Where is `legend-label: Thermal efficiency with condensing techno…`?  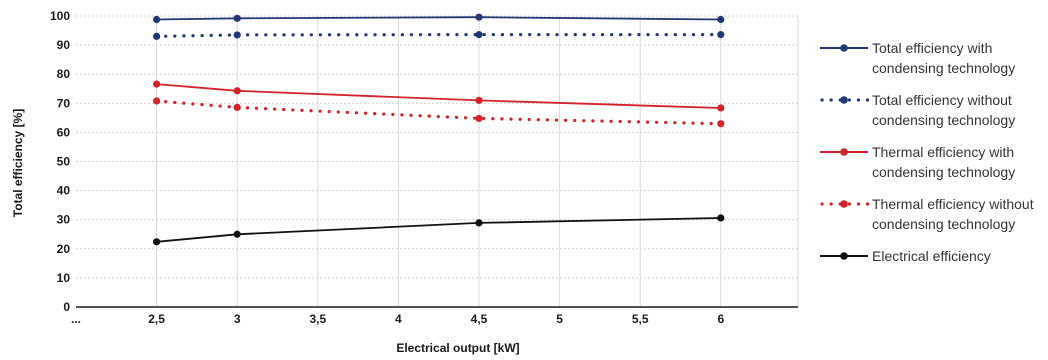 legend-label: Thermal efficiency with condensing techno… is located at coordinates (958, 162).